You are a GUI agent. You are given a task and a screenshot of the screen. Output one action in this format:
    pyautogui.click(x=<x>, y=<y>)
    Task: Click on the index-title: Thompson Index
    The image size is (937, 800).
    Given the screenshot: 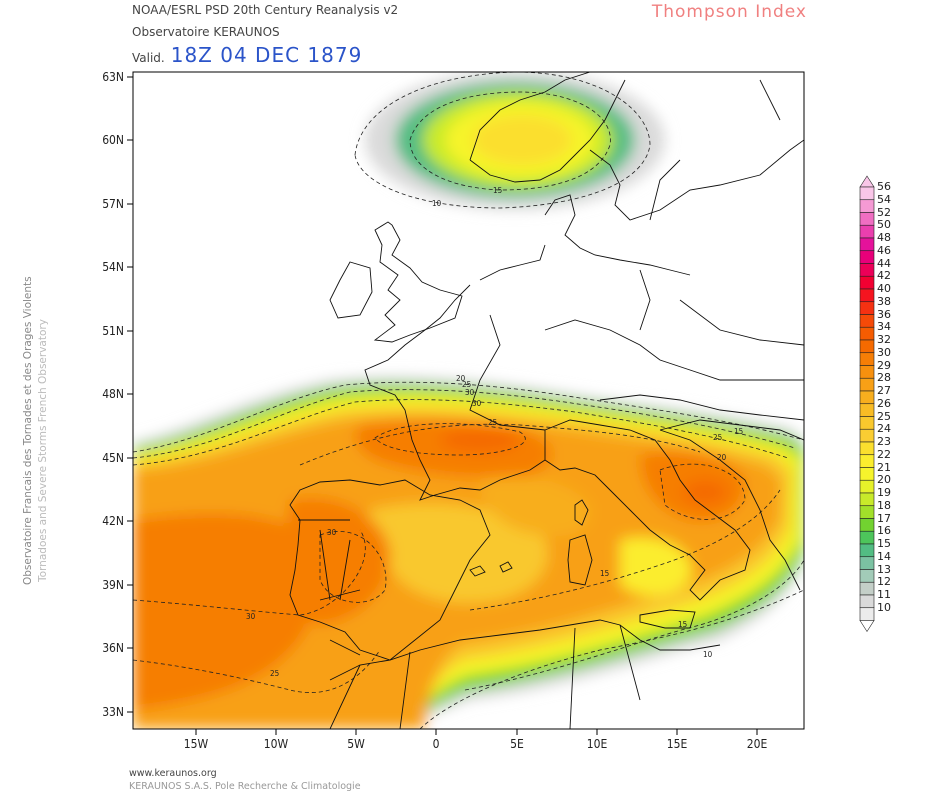 What is the action you would take?
    pyautogui.click(x=729, y=12)
    